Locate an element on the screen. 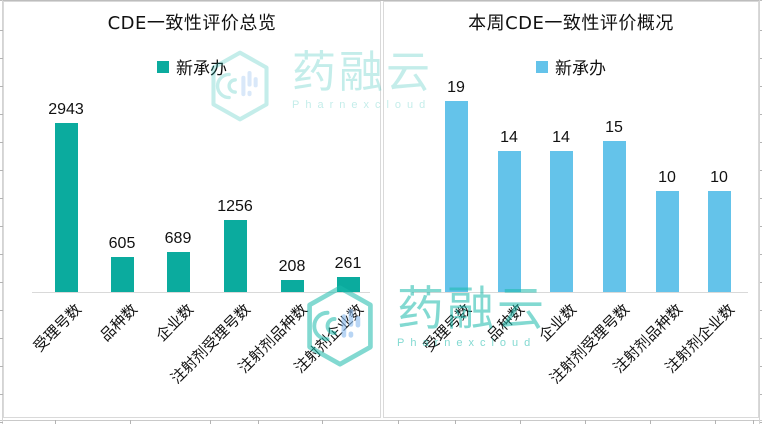  sheet-gridline-left is located at coordinates (2, 212).